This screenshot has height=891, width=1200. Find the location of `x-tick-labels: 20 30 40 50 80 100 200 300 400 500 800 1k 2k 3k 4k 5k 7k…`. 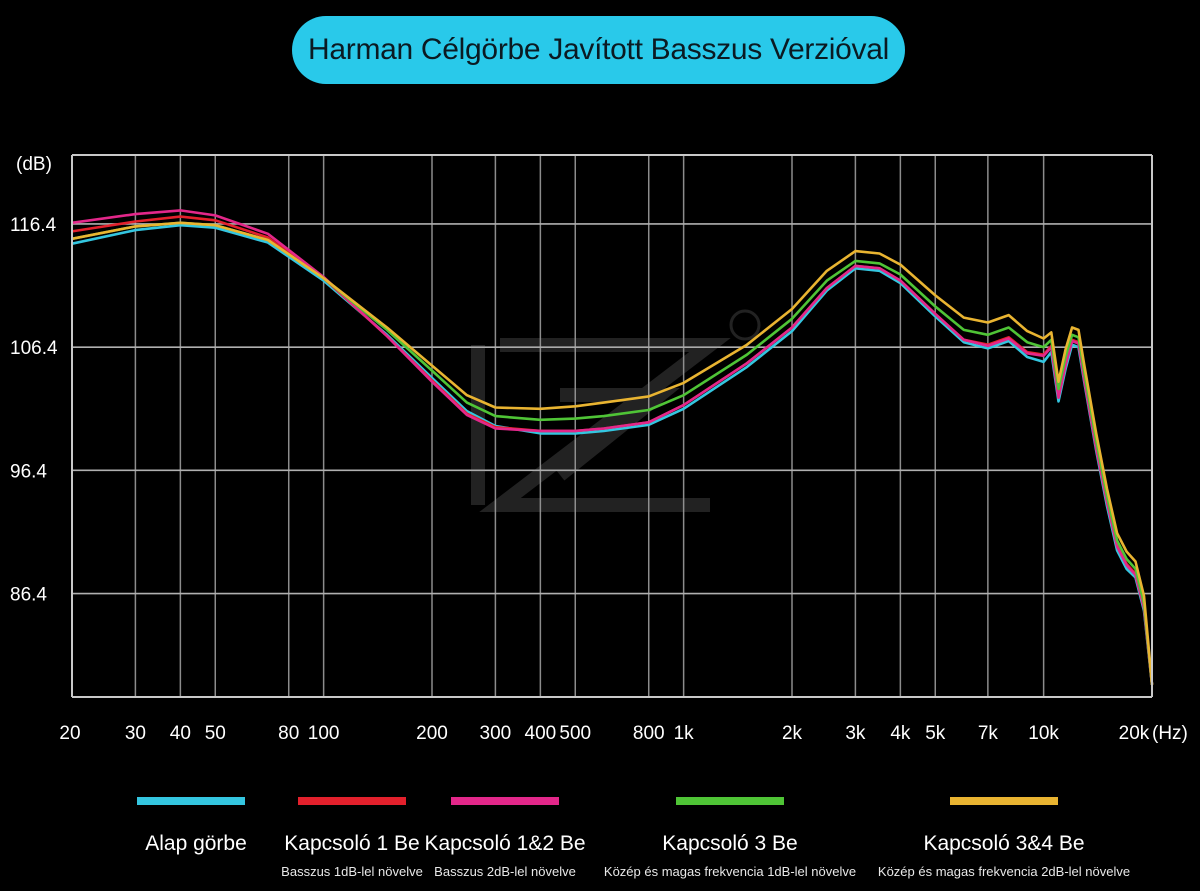

x-tick-labels: 20 30 40 50 80 100 200 300 400 500 800 1k 2k 3k 4k 5k 7k… is located at coordinates (604, 733).